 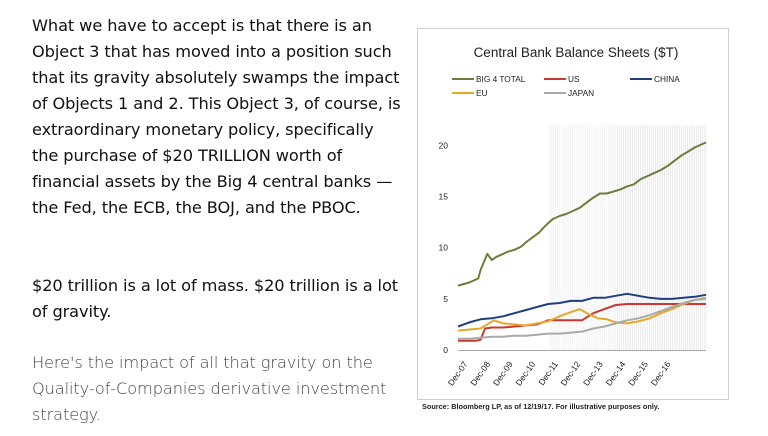 I want to click on y-tick-label: 0, so click(x=445, y=350).